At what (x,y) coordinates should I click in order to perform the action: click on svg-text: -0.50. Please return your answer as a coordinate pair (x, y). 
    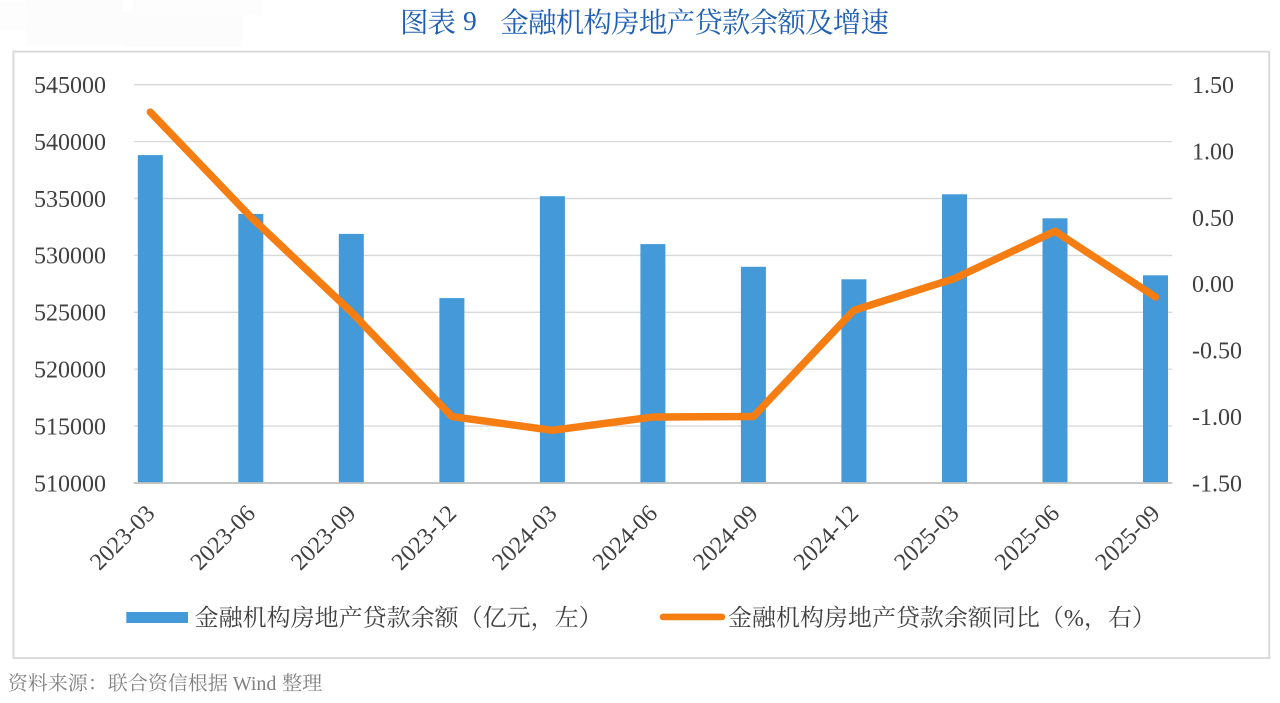
    Looking at the image, I should click on (1217, 352).